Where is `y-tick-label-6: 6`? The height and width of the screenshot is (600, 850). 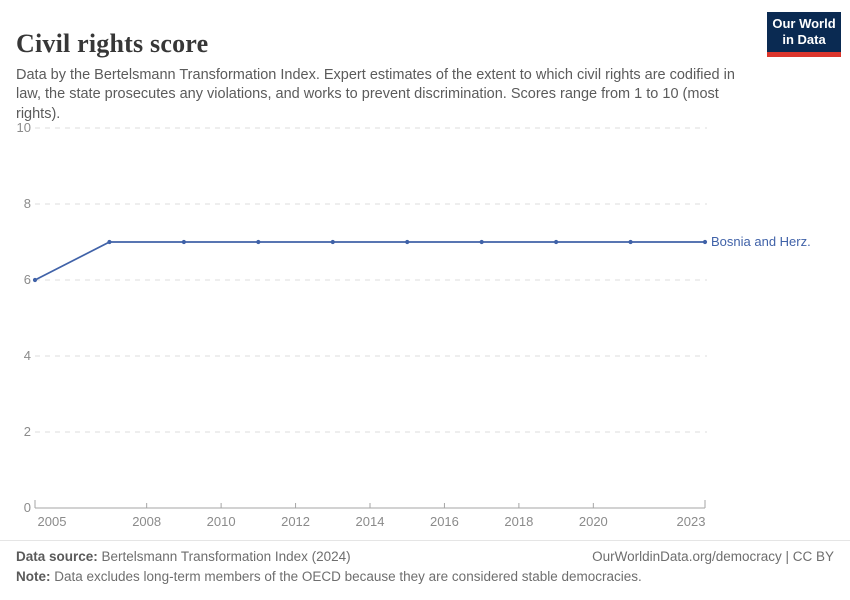 y-tick-label-6: 6 is located at coordinates (27, 279).